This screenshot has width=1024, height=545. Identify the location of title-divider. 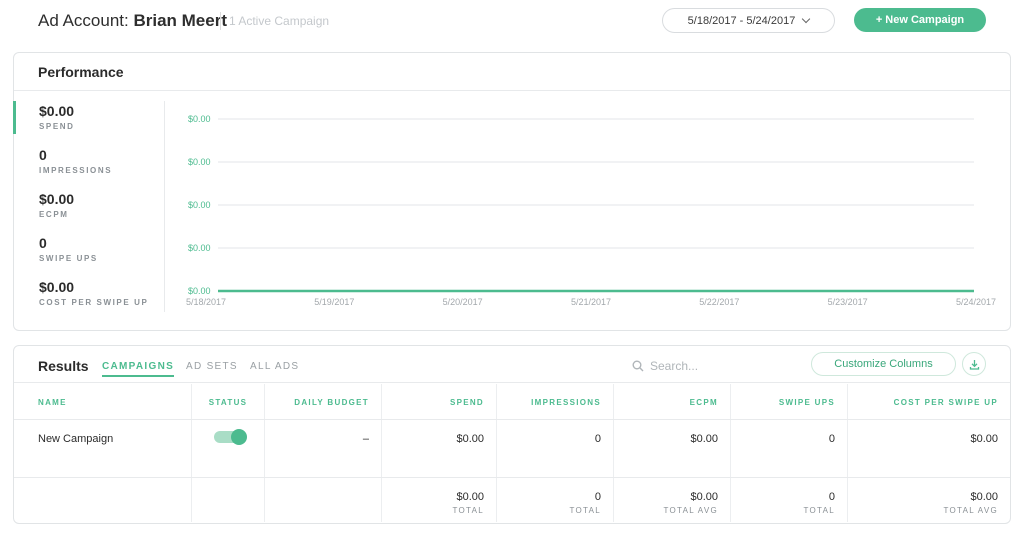
(220, 21).